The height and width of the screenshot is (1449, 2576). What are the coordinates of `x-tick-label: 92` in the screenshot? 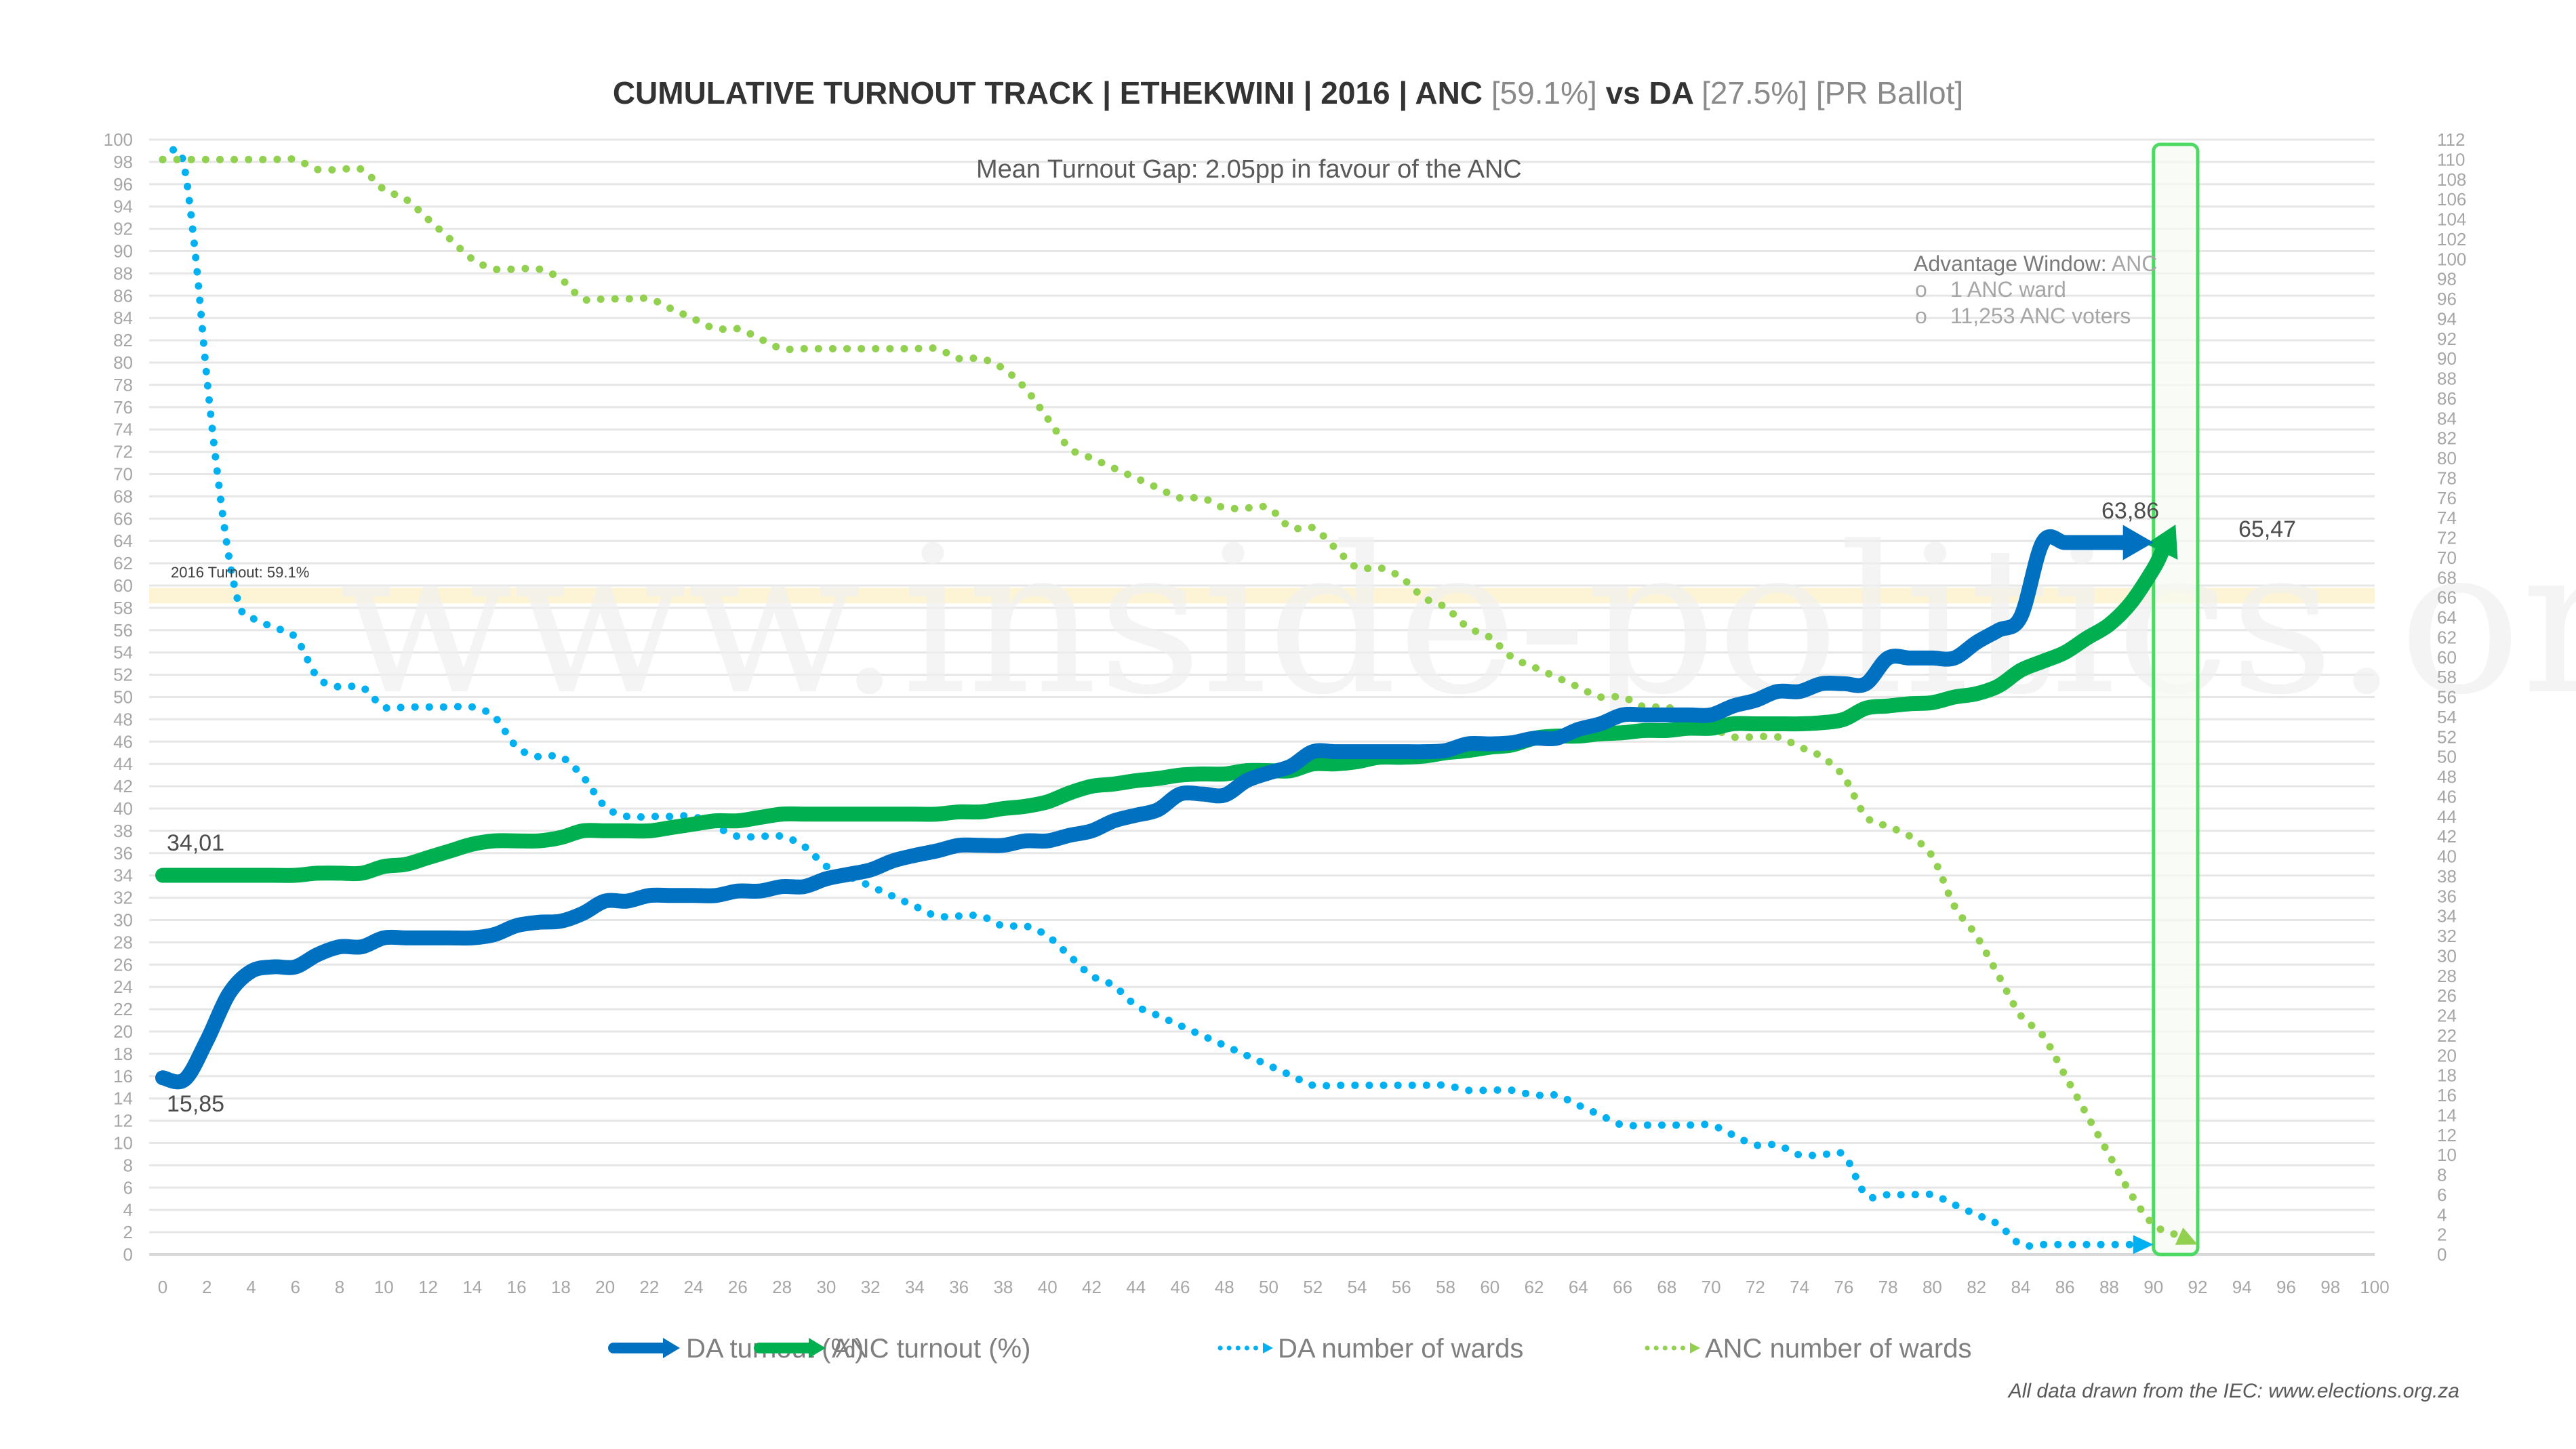 It's located at (2197, 1287).